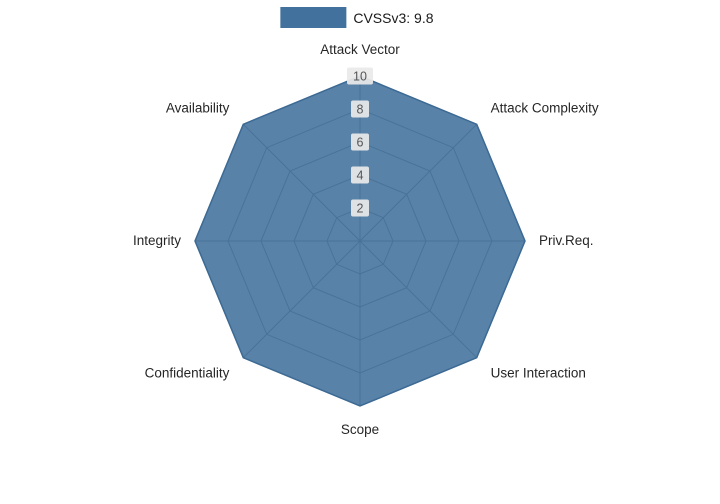 This screenshot has width=720, height=504. I want to click on axis-label: Scope, so click(360, 429).